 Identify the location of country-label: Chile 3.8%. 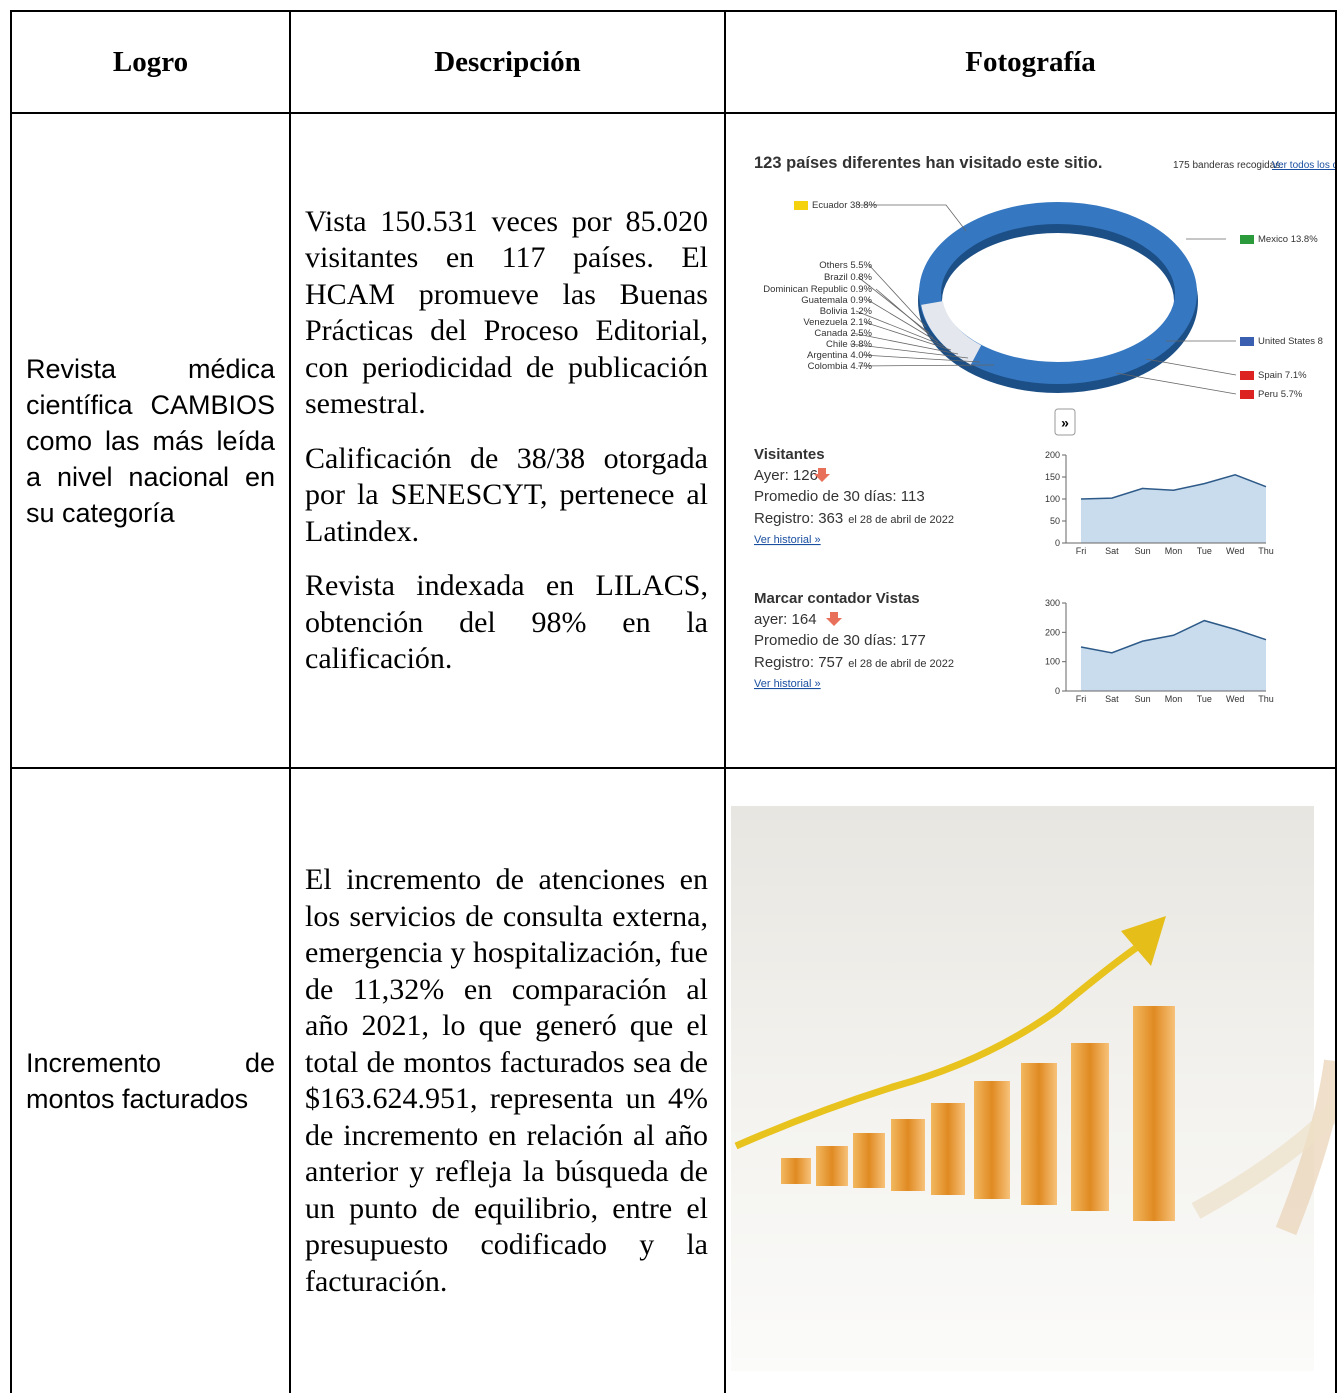
(849, 344).